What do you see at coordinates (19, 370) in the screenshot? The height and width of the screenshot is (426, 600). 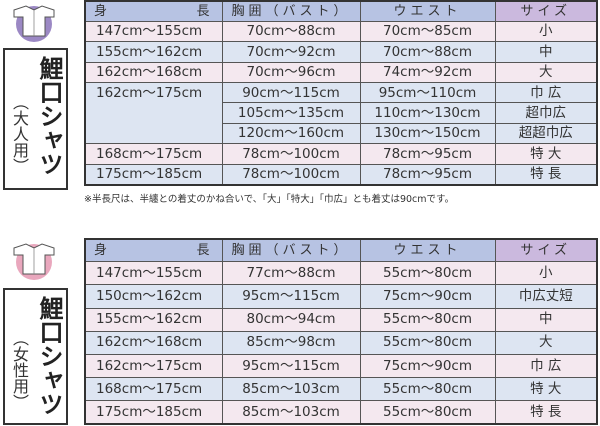 I see `women-subtitle: （女性用）` at bounding box center [19, 370].